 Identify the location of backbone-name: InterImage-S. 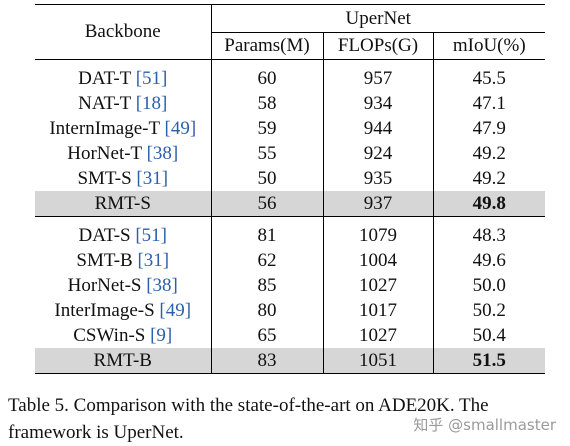
(104, 310).